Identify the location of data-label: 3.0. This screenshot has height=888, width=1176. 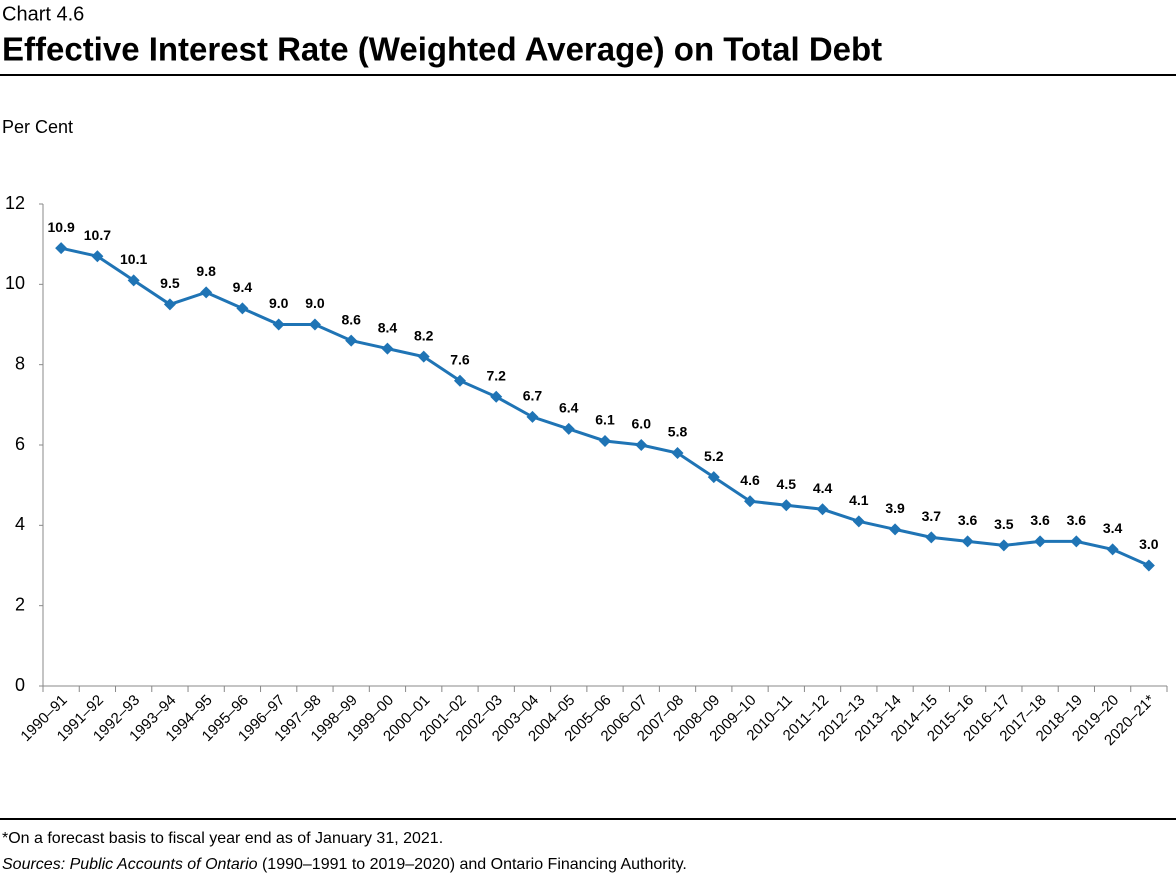
(1149, 544).